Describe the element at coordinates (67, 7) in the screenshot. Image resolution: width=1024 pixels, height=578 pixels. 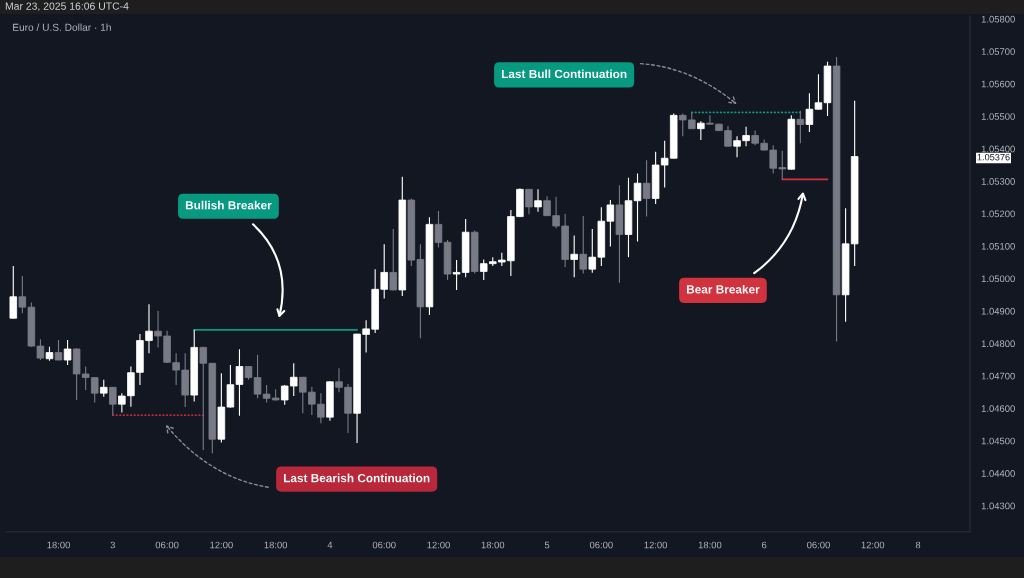
I see `text: Mar 23, 2025 16:06 UTC-4` at that location.